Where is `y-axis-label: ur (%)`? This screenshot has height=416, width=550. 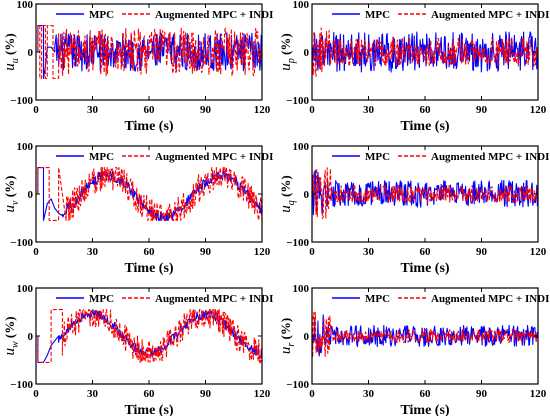
y-axis-label: ur (%) is located at coordinates (287, 336).